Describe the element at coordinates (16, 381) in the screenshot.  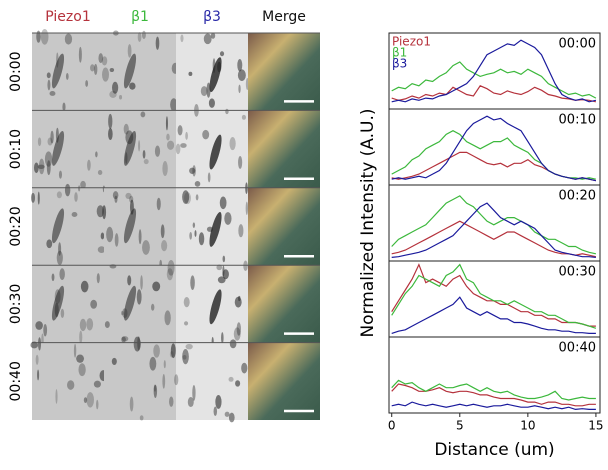
I see `row-label: 00:40` at that location.